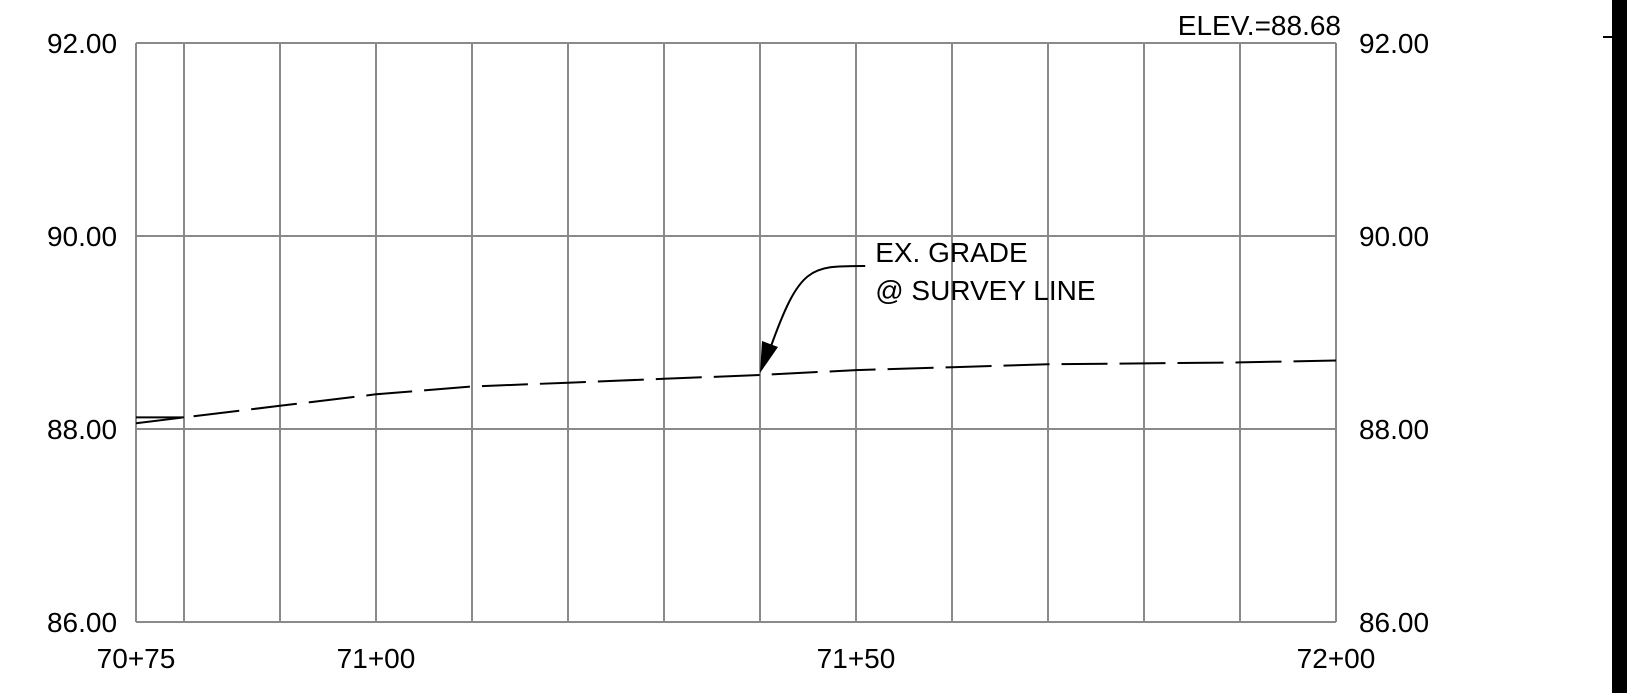  I want to click on x-tick-label: 72+00, so click(1336, 658).